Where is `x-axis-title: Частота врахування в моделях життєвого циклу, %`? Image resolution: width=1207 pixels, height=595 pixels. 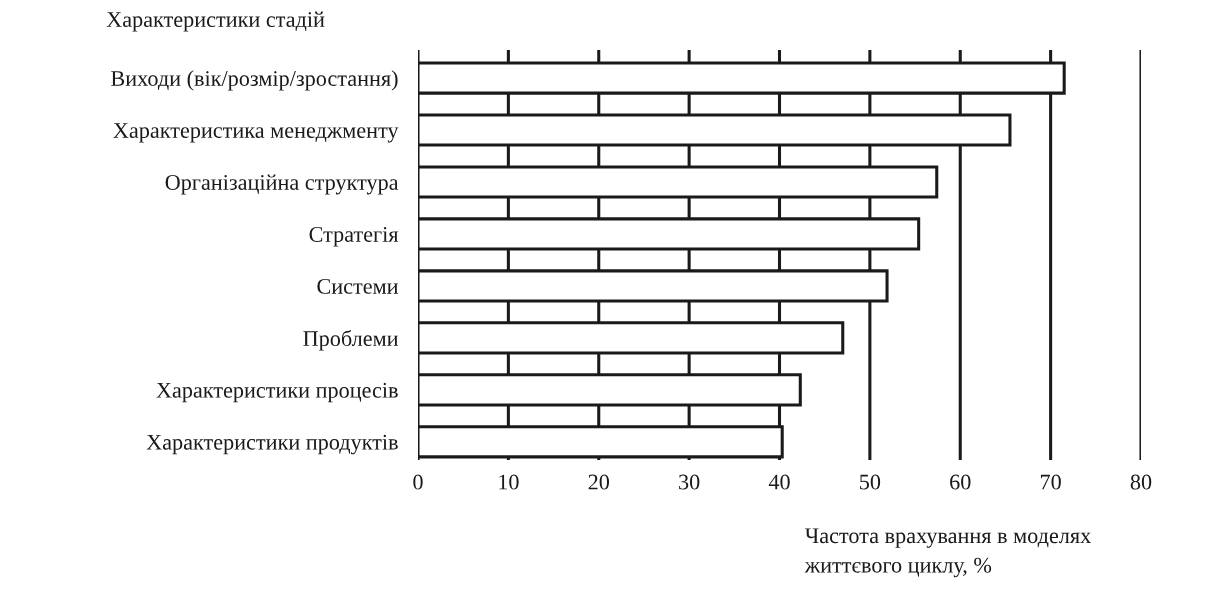 x-axis-title: Частота врахування в моделях життєвого циклу, % is located at coordinates (947, 553).